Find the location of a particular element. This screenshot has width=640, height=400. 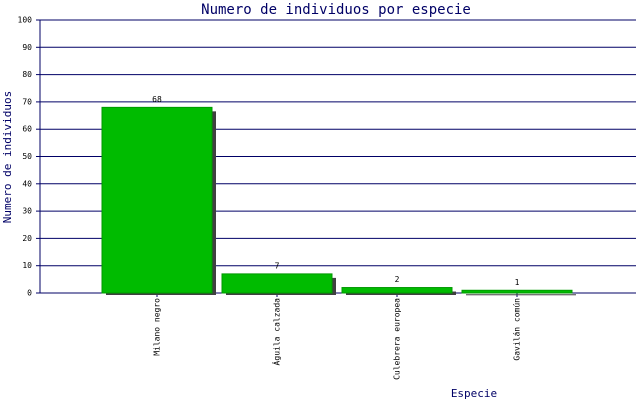

bar-shadow is located at coordinates (521, 295).